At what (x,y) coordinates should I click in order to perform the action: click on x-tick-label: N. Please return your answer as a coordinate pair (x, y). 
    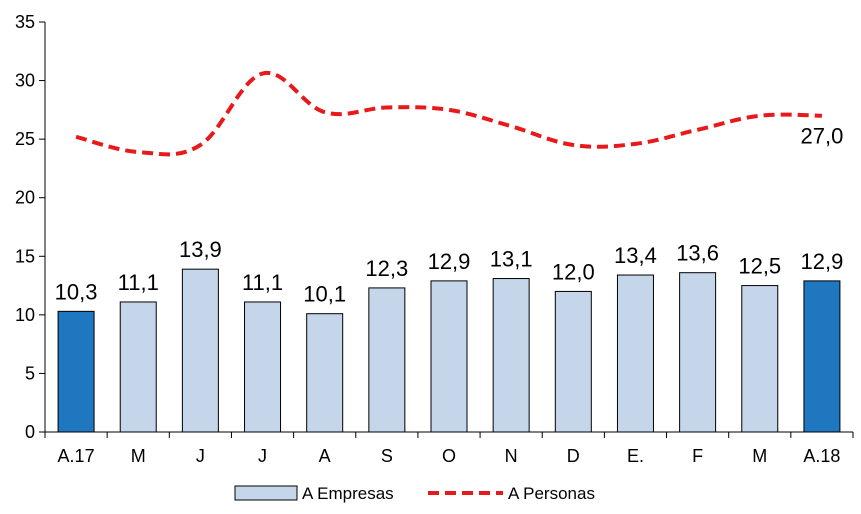
    Looking at the image, I should click on (511, 456).